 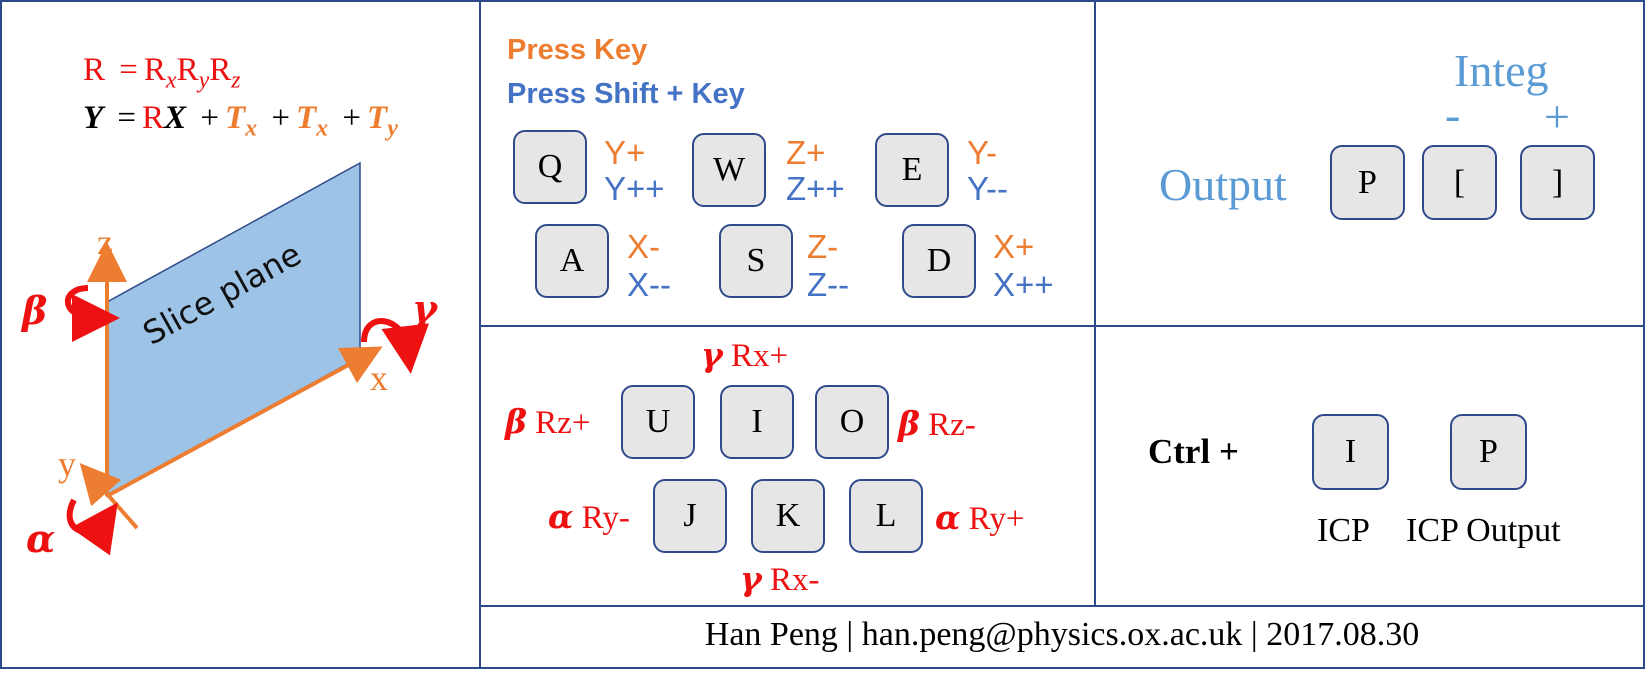 I want to click on key-w: W, so click(x=729, y=170).